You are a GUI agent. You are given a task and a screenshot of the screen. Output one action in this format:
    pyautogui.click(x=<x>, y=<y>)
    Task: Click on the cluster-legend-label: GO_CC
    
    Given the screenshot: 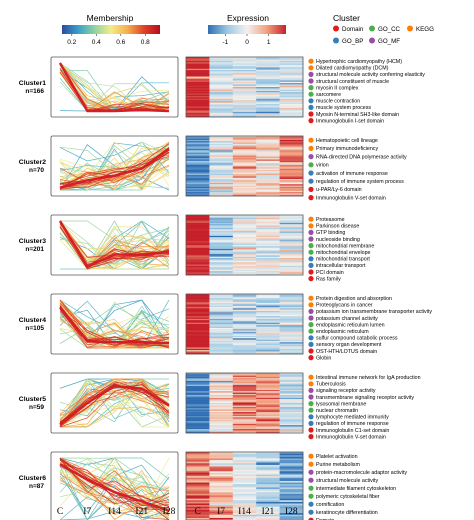 What is the action you would take?
    pyautogui.click(x=389, y=29)
    